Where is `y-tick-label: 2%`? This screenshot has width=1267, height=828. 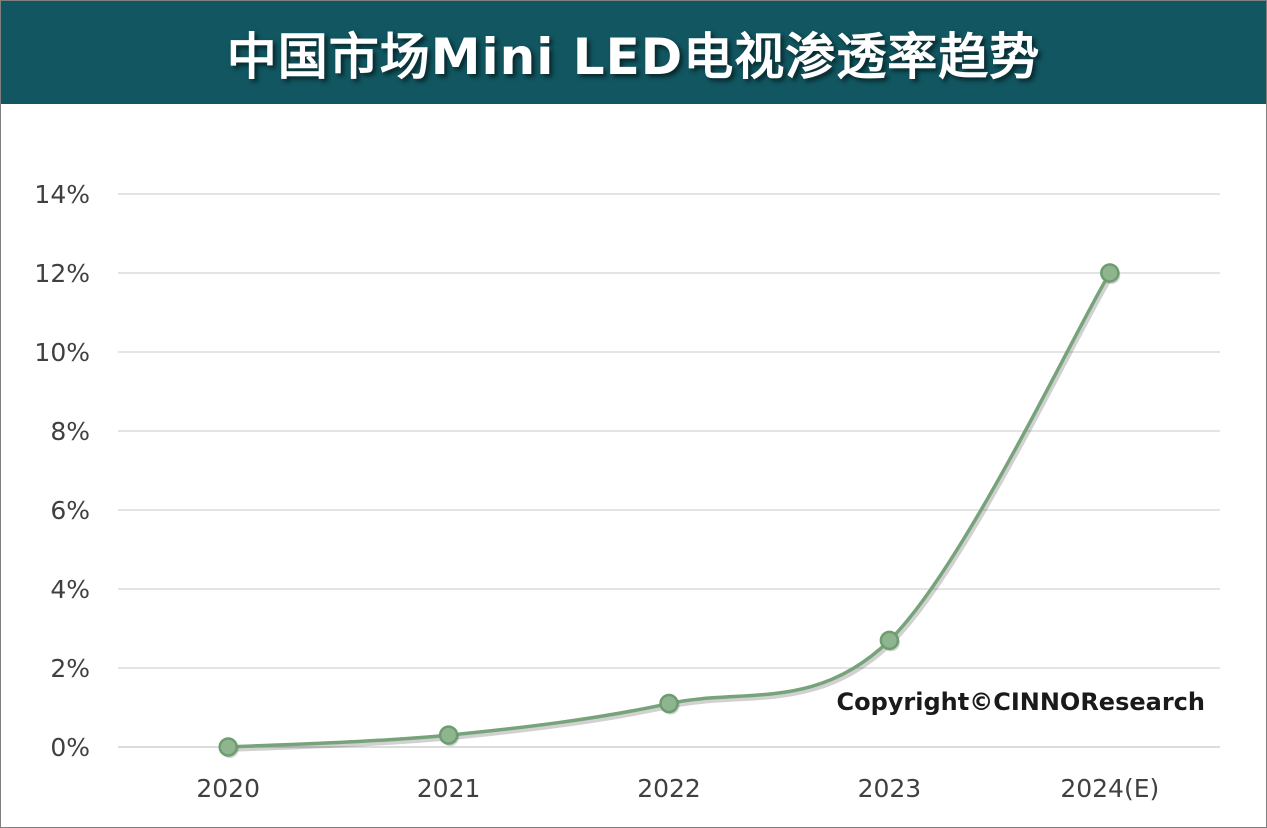
y-tick-label: 2% is located at coordinates (70, 668).